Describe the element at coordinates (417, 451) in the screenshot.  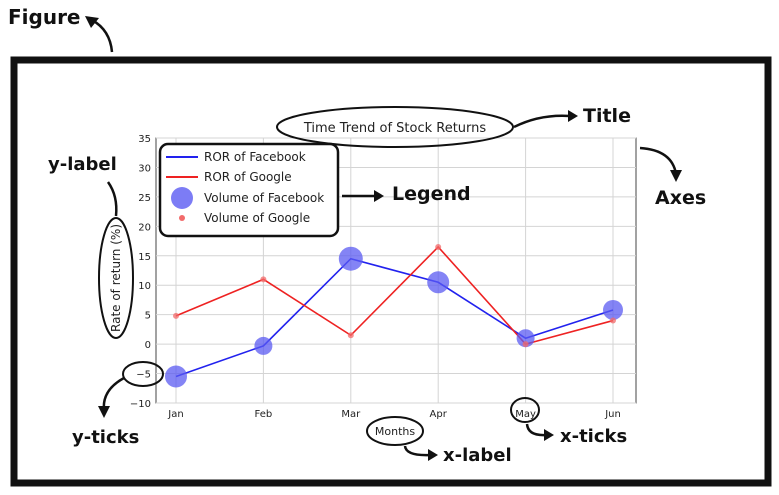
I see `xlabel-arrow` at that location.